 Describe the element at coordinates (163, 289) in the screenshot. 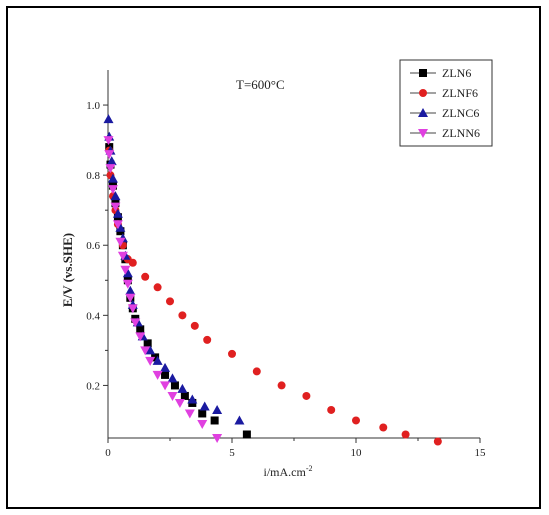

I see `series-zlnn6` at that location.